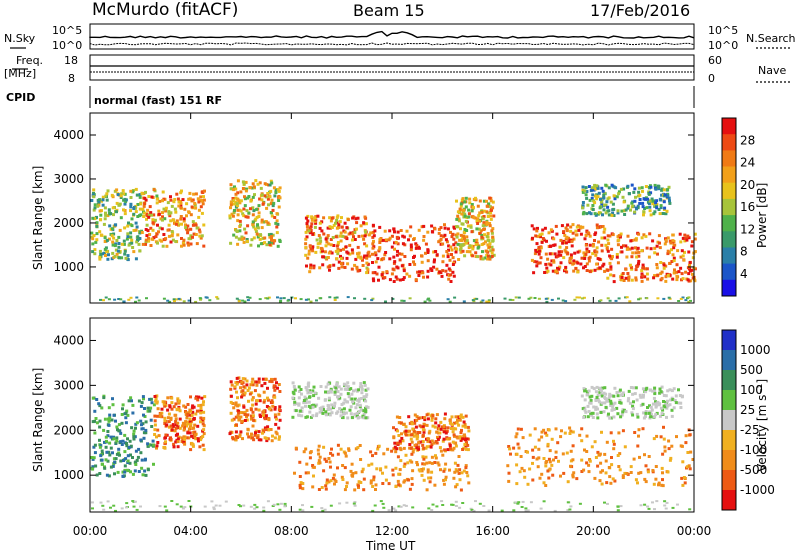  What do you see at coordinates (729, 159) in the screenshot?
I see `power-colorbar-swatch` at bounding box center [729, 159].